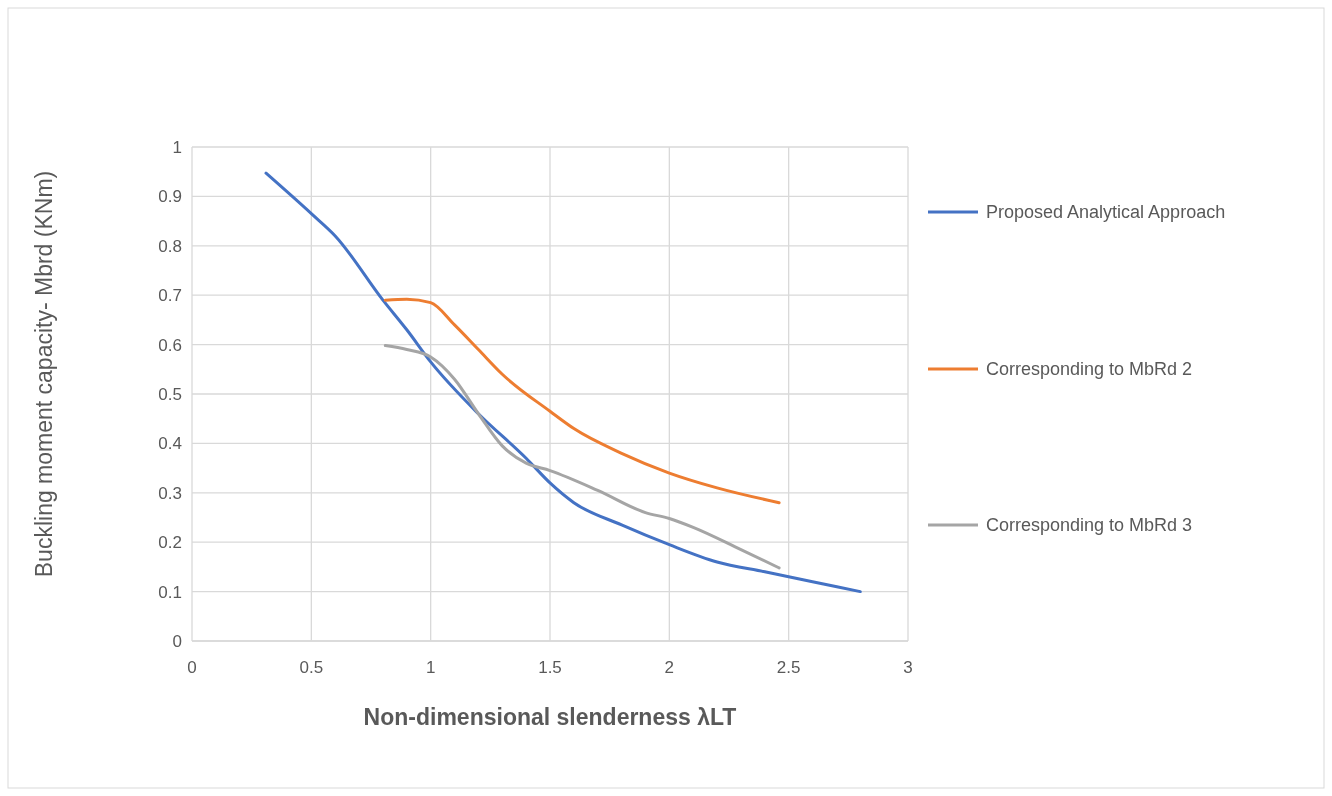 The image size is (1332, 796). Describe the element at coordinates (170, 592) in the screenshot. I see `y-tick-label: 0.1` at that location.